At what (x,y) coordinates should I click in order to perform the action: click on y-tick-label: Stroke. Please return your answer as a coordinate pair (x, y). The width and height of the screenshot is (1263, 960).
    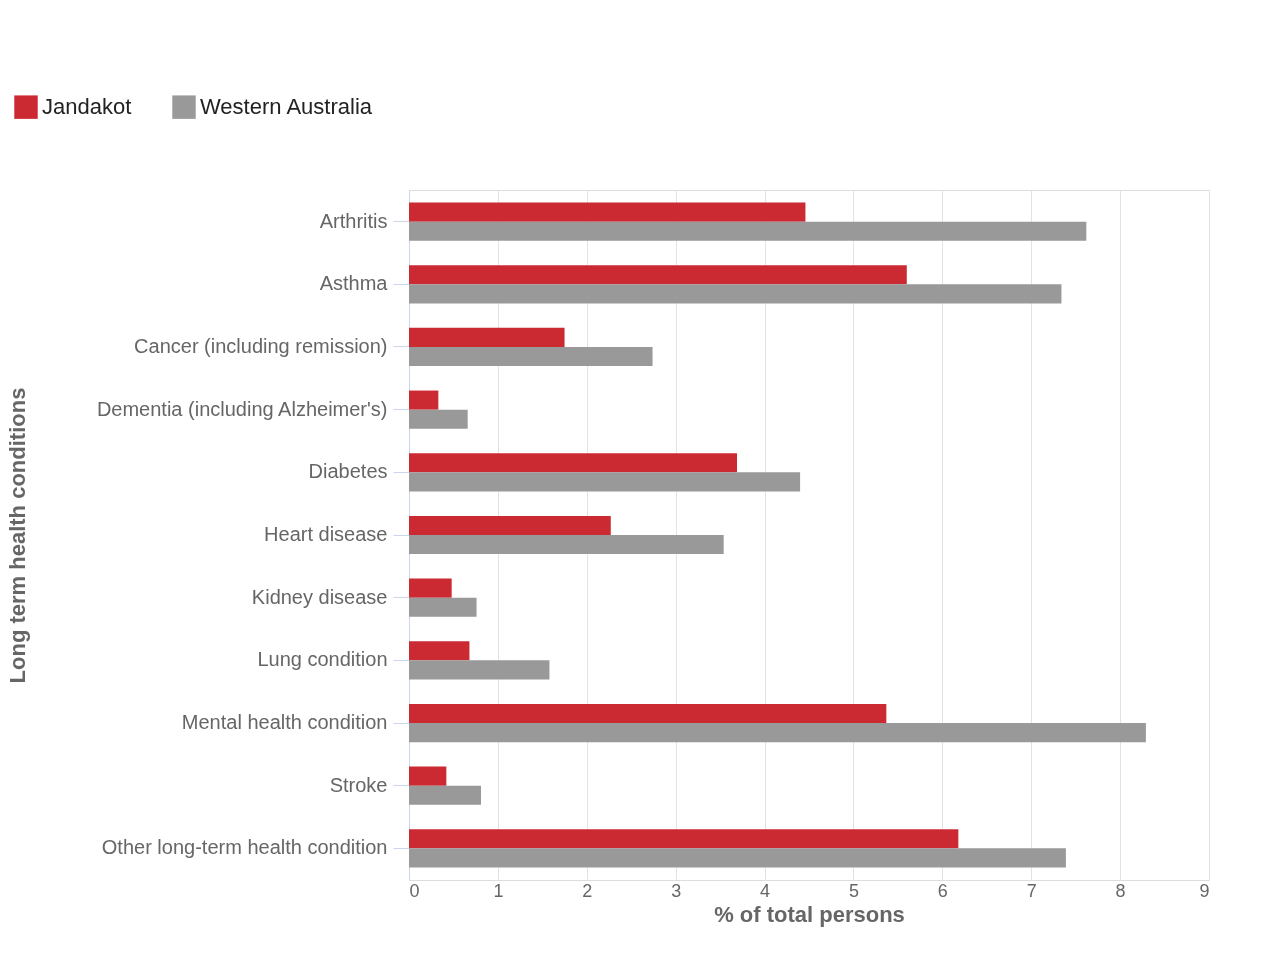
    Looking at the image, I should click on (358, 784).